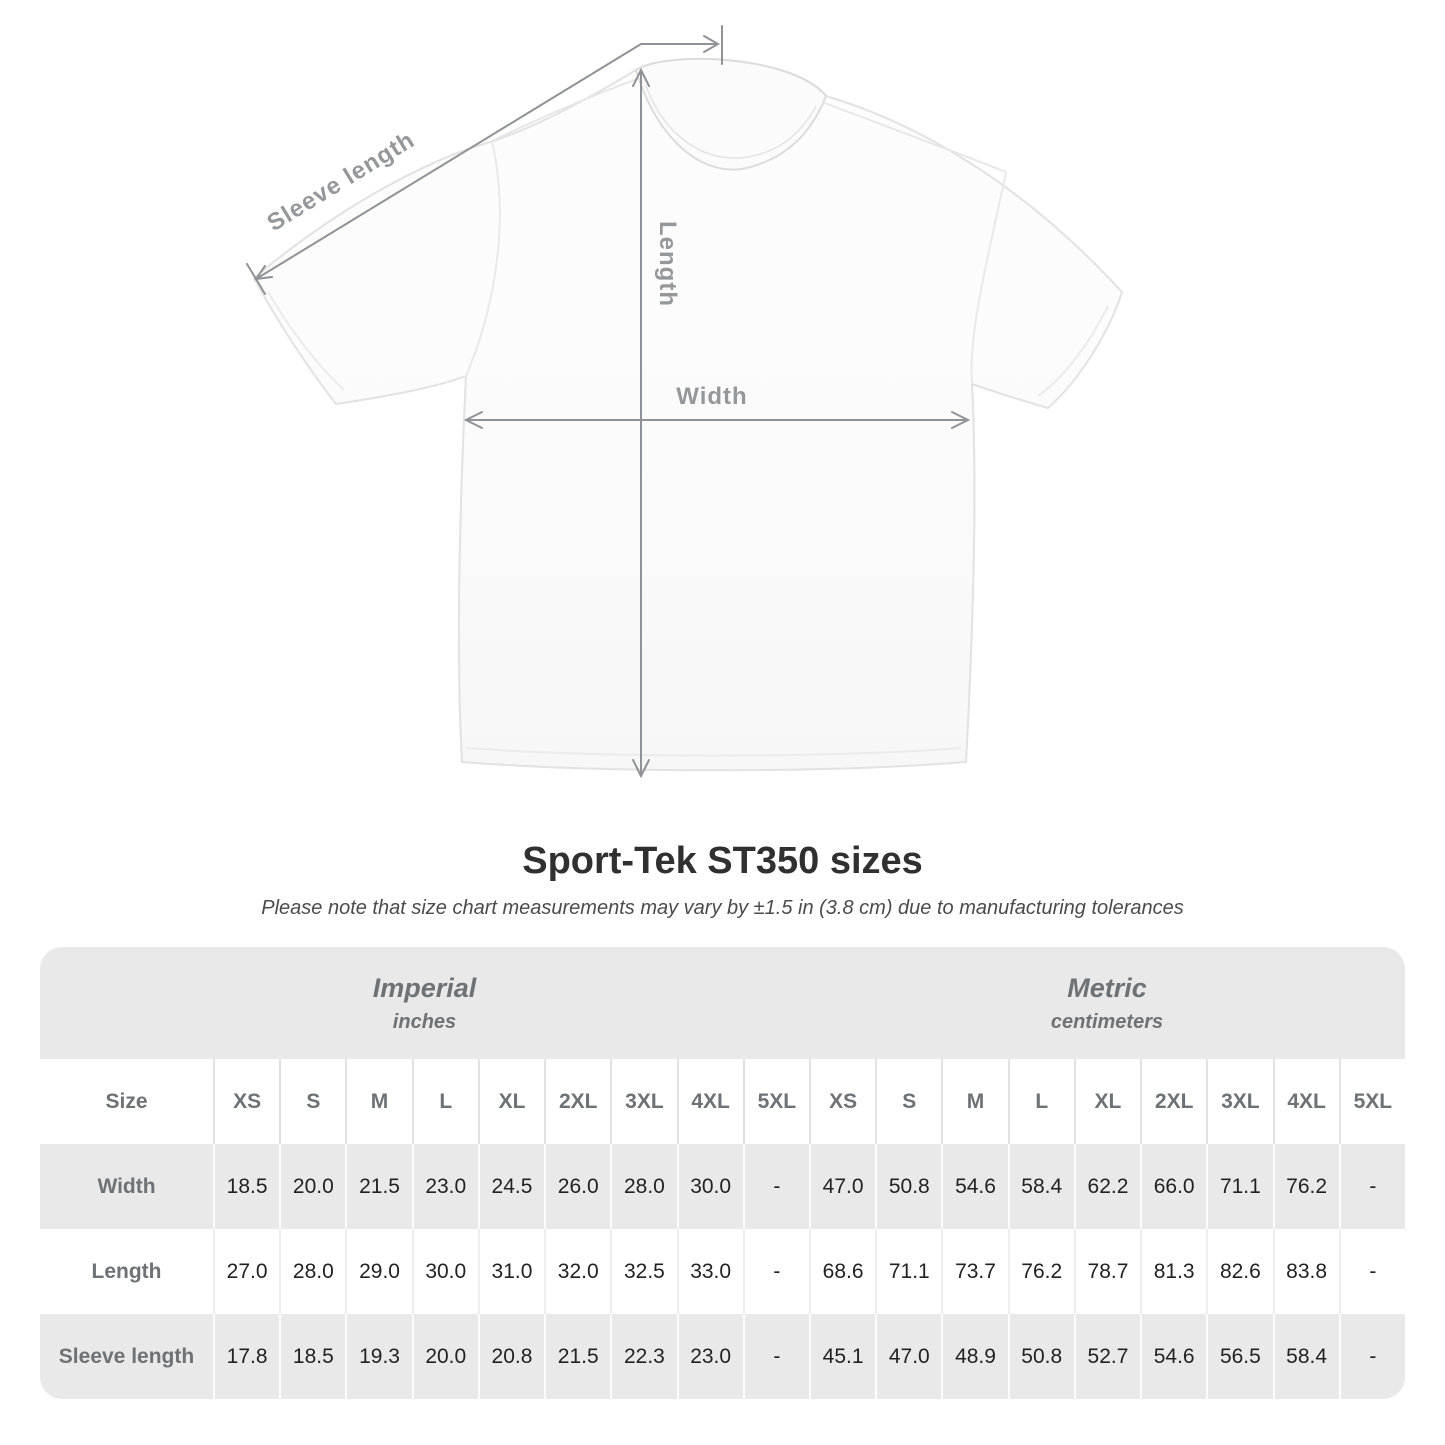 Image resolution: width=1445 pixels, height=1445 pixels. What do you see at coordinates (511, 1356) in the screenshot?
I see `value-cell: 20.8` at bounding box center [511, 1356].